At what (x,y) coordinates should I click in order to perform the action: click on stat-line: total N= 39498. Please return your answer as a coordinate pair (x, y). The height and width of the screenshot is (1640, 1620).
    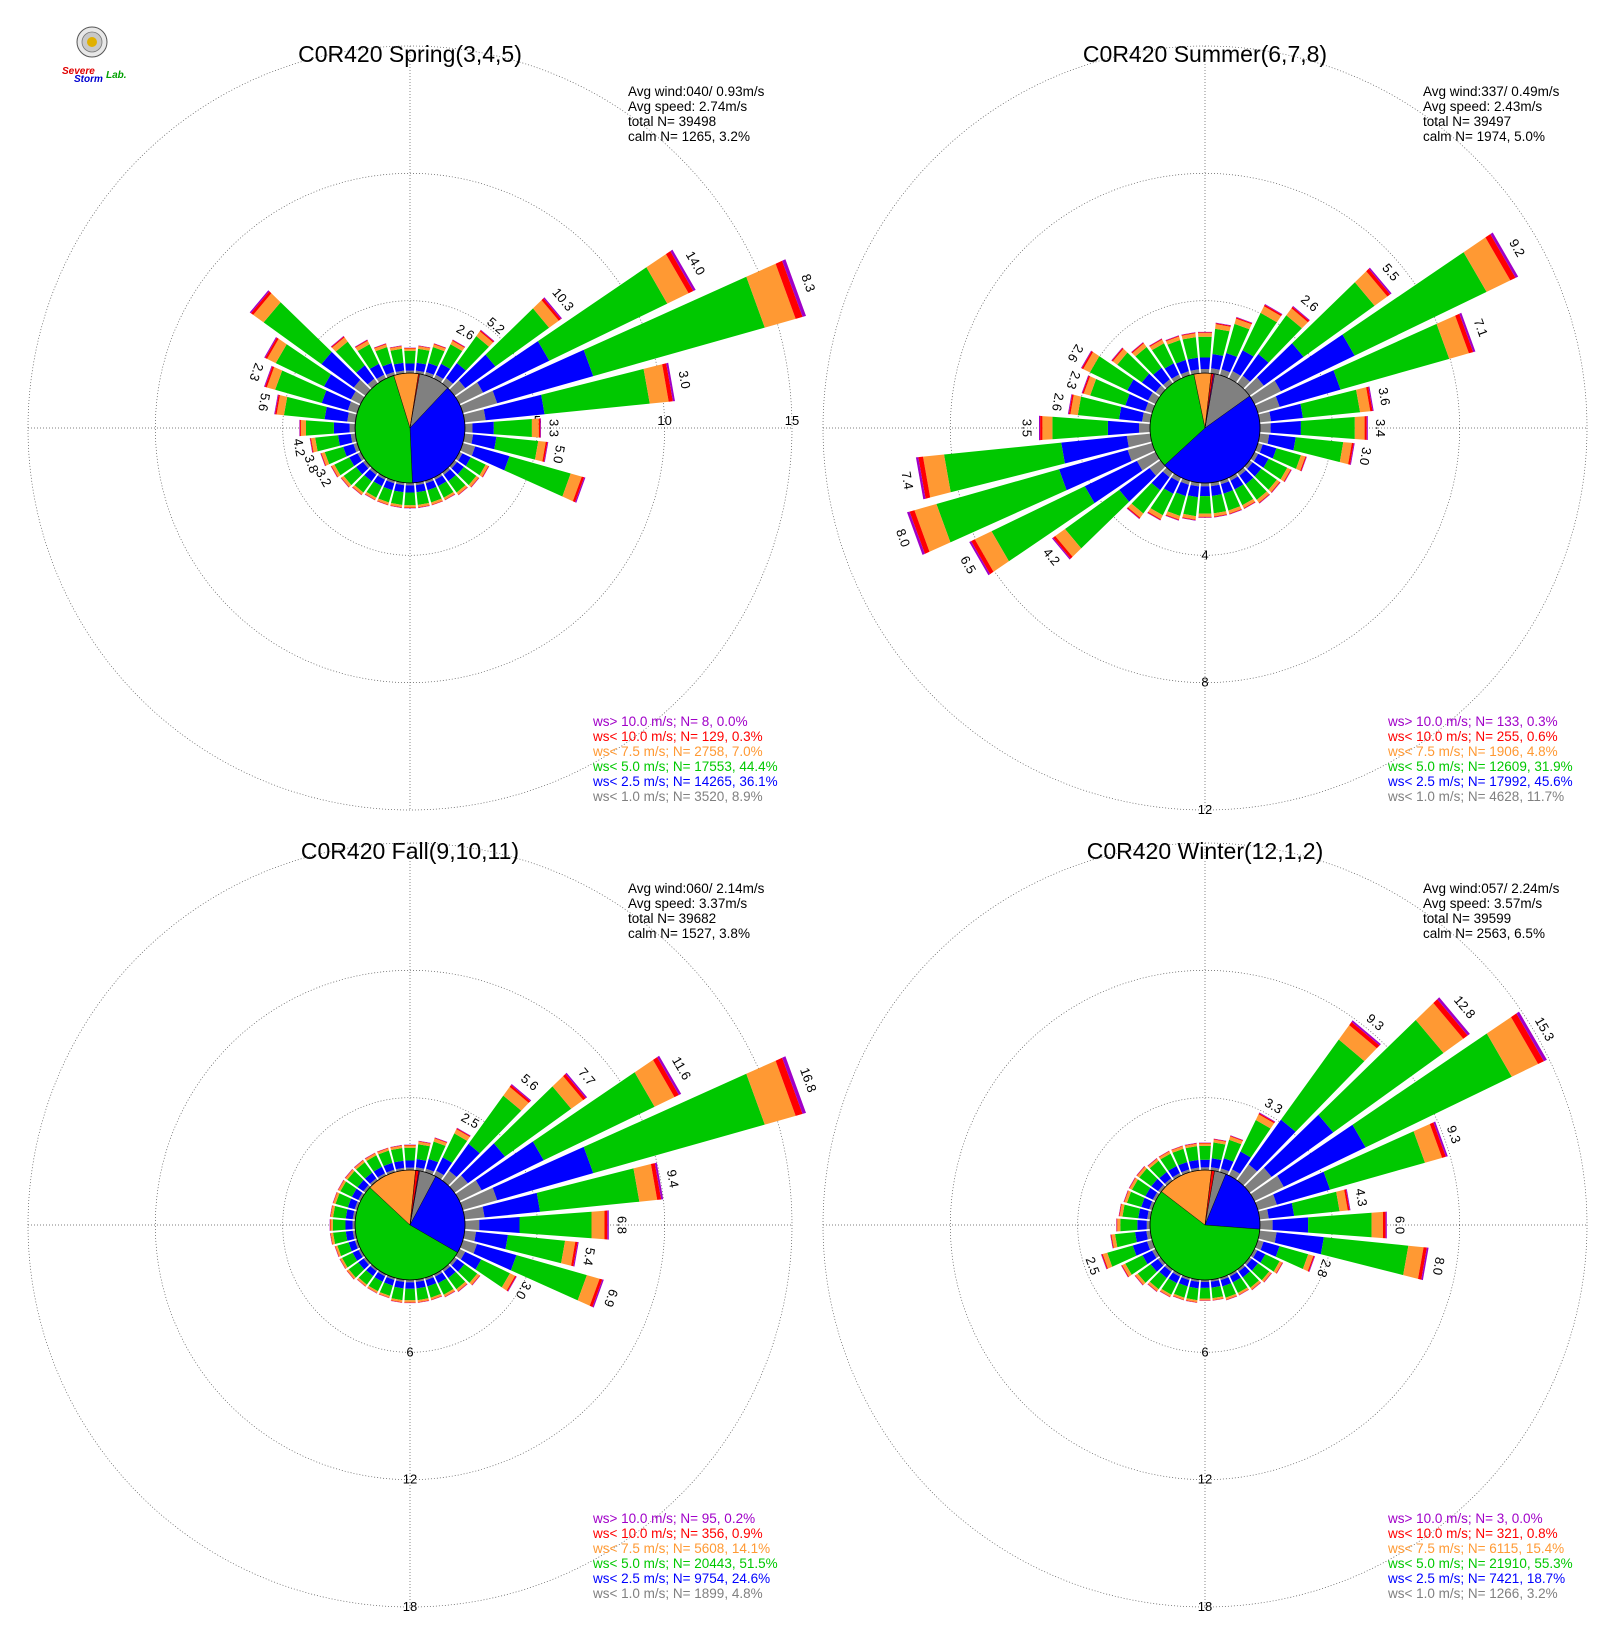
    Looking at the image, I should click on (672, 121).